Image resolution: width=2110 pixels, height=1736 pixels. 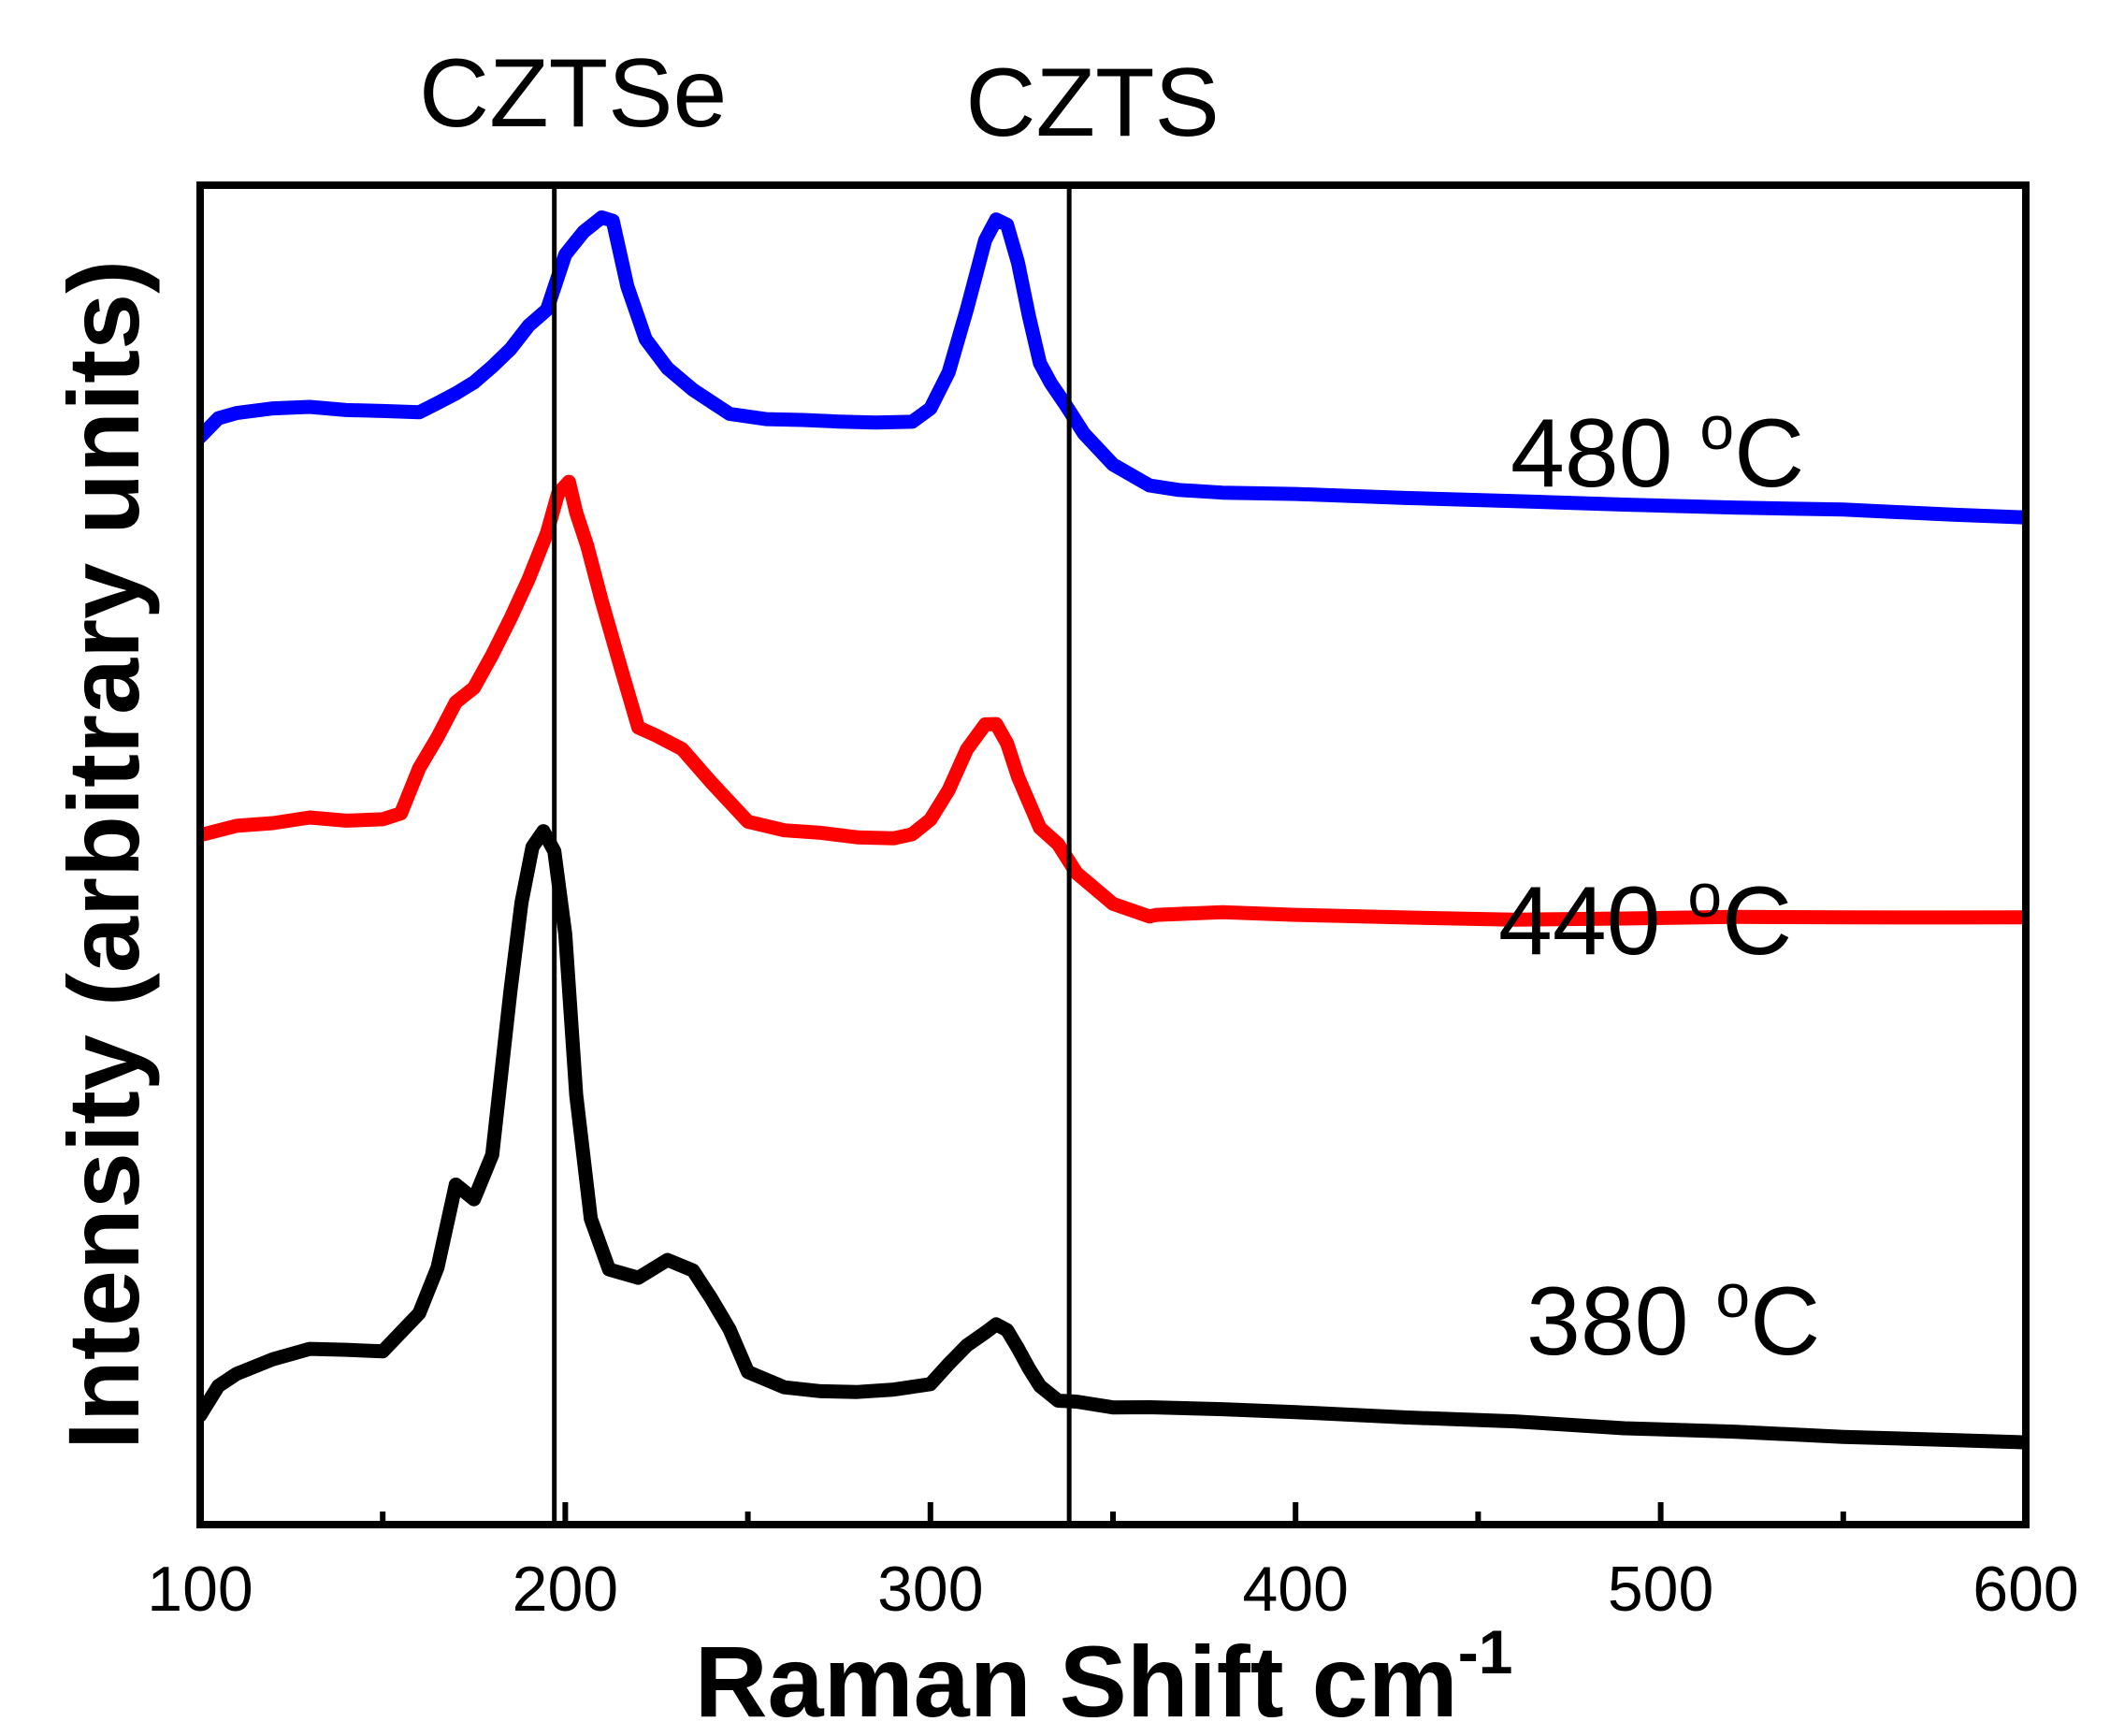 I want to click on series-label-440C: 440 oC, so click(x=1645, y=918).